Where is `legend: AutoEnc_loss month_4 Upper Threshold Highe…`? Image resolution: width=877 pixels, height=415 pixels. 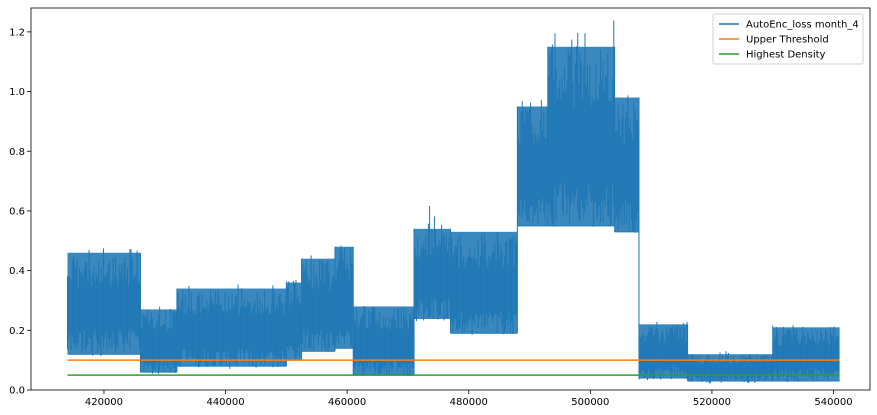 legend: AutoEnc_loss month_4 Upper Threshold Highe… is located at coordinates (788, 39).